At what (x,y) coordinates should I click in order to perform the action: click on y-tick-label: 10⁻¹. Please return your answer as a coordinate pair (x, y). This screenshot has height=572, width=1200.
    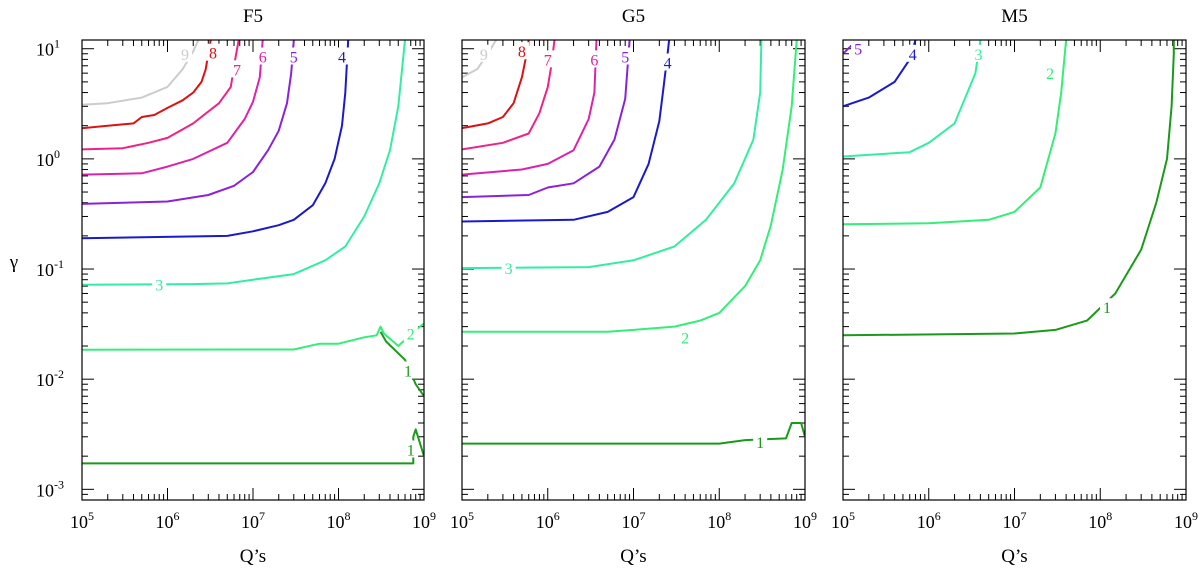
    Looking at the image, I should click on (50, 268).